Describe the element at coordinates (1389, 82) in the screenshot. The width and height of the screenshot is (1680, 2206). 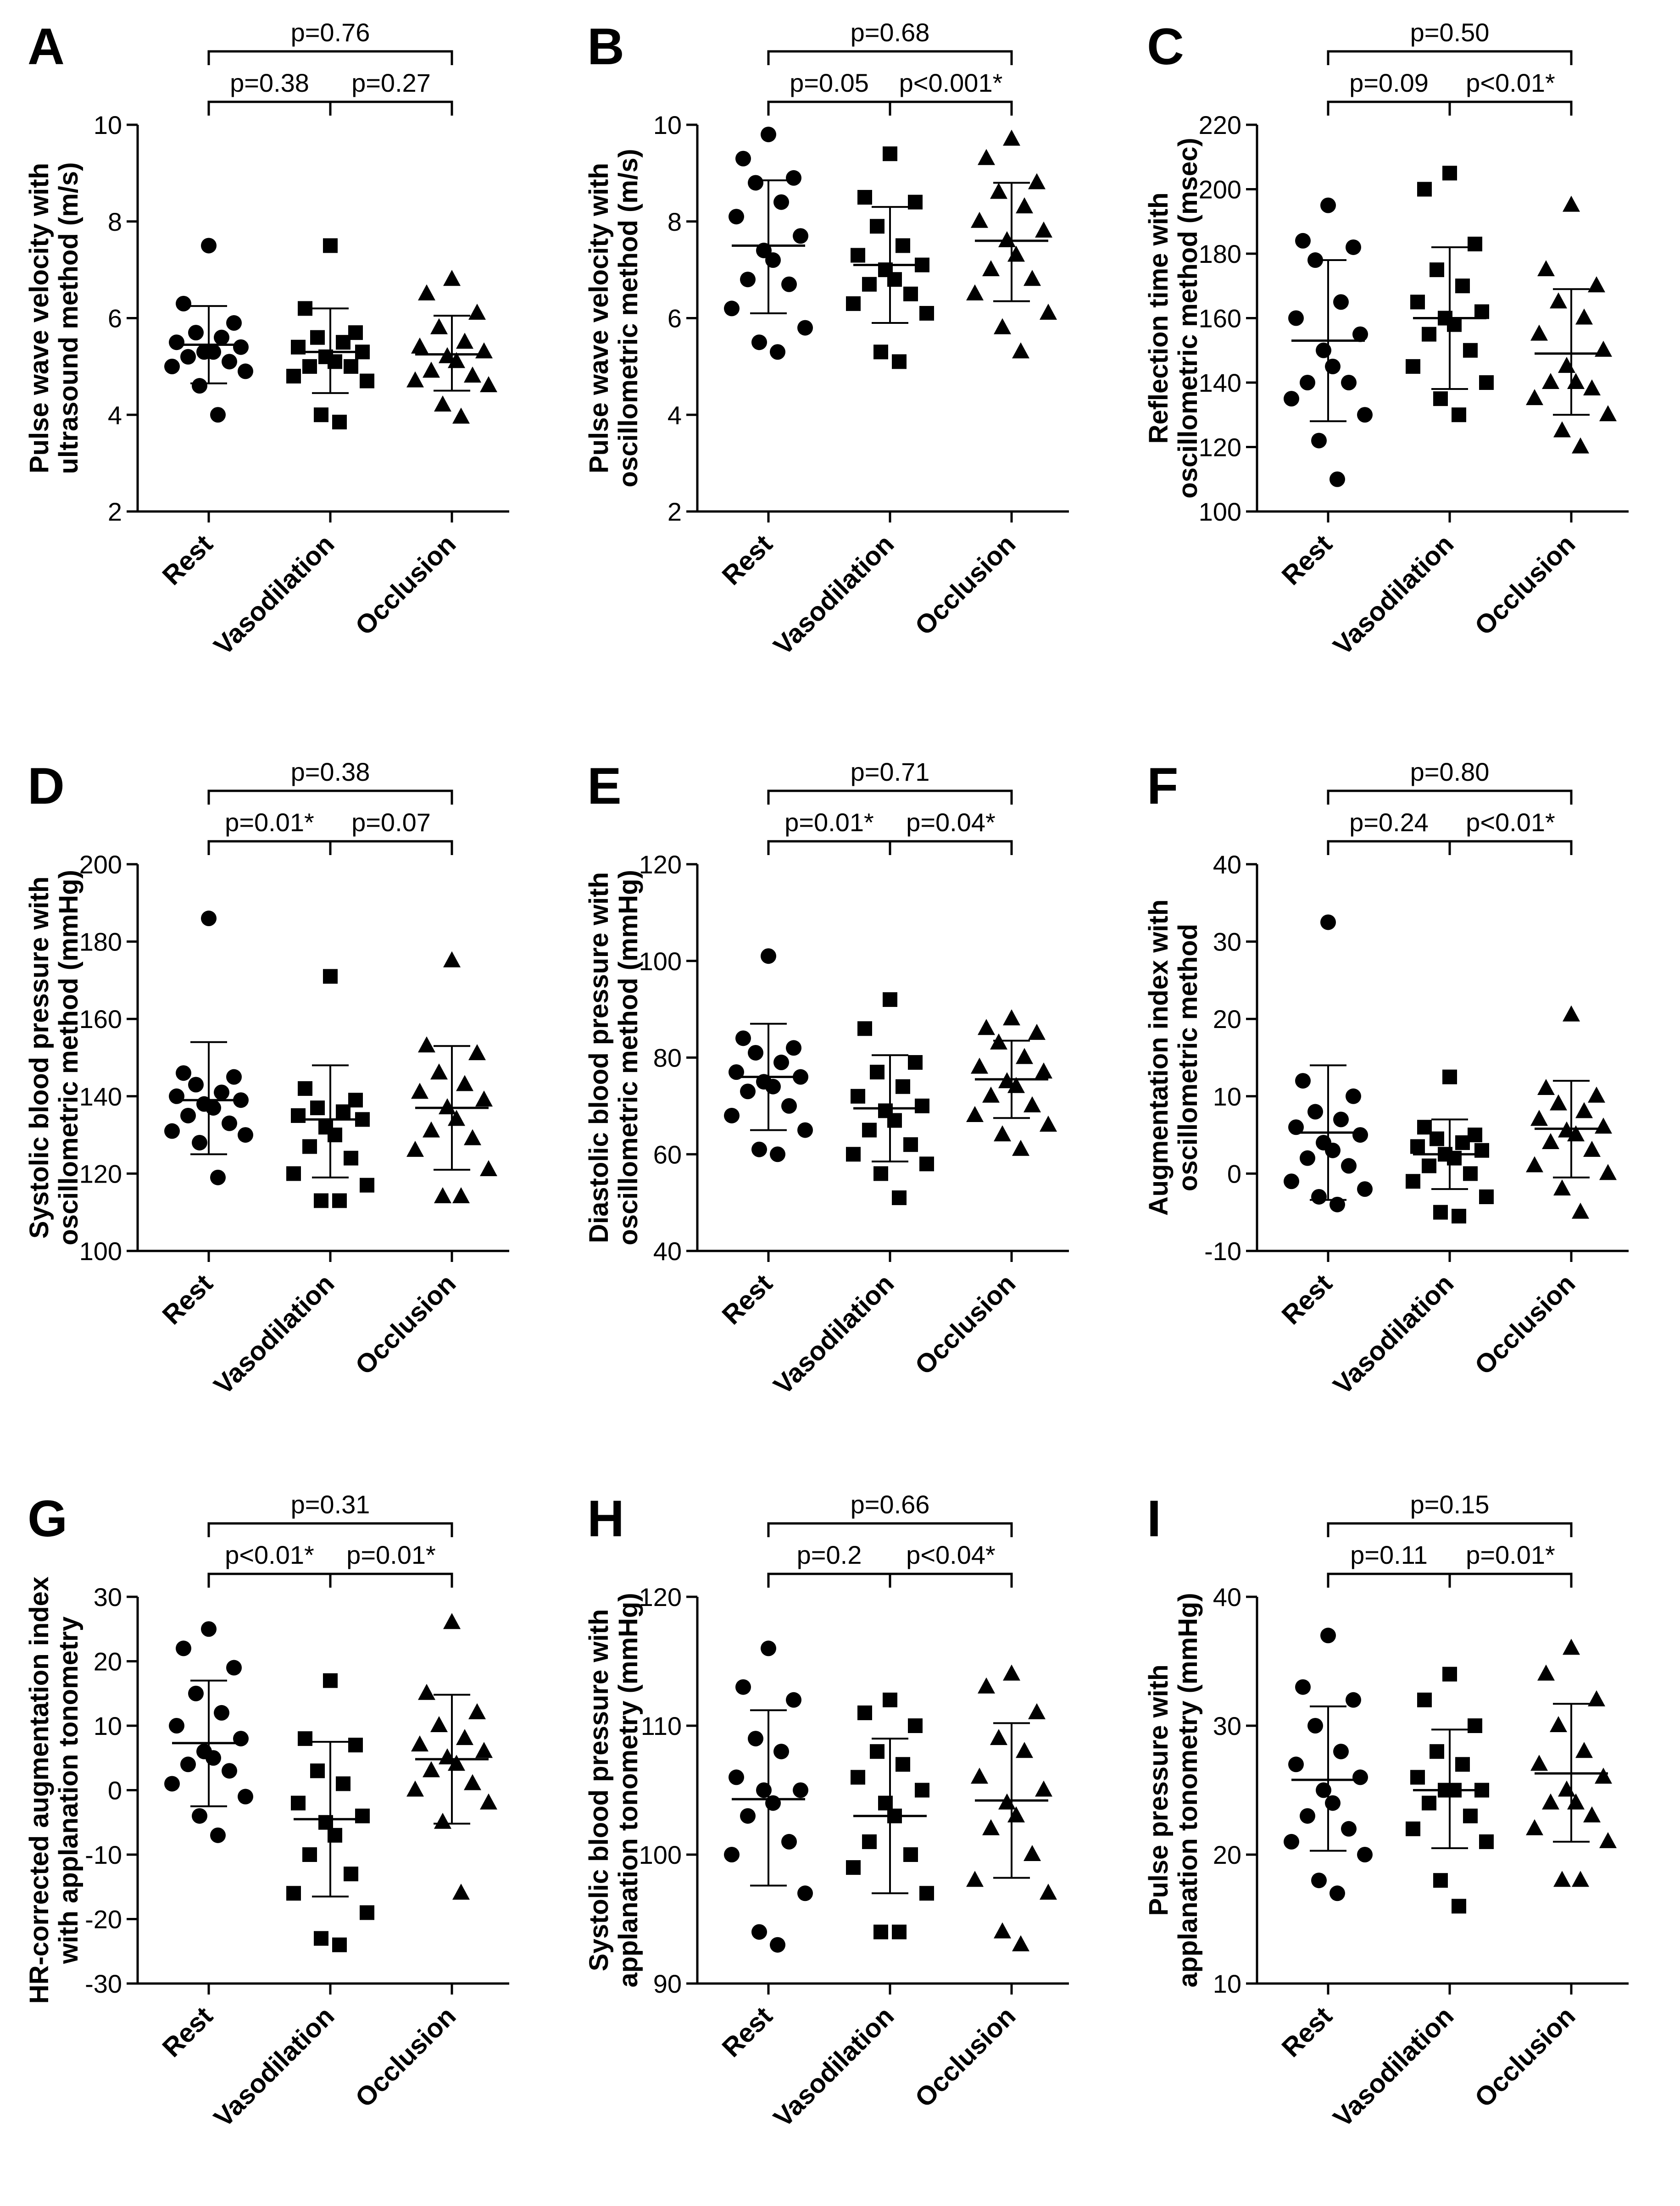
I see `p-value-rest-vs-vasodilation: p=0.09` at that location.